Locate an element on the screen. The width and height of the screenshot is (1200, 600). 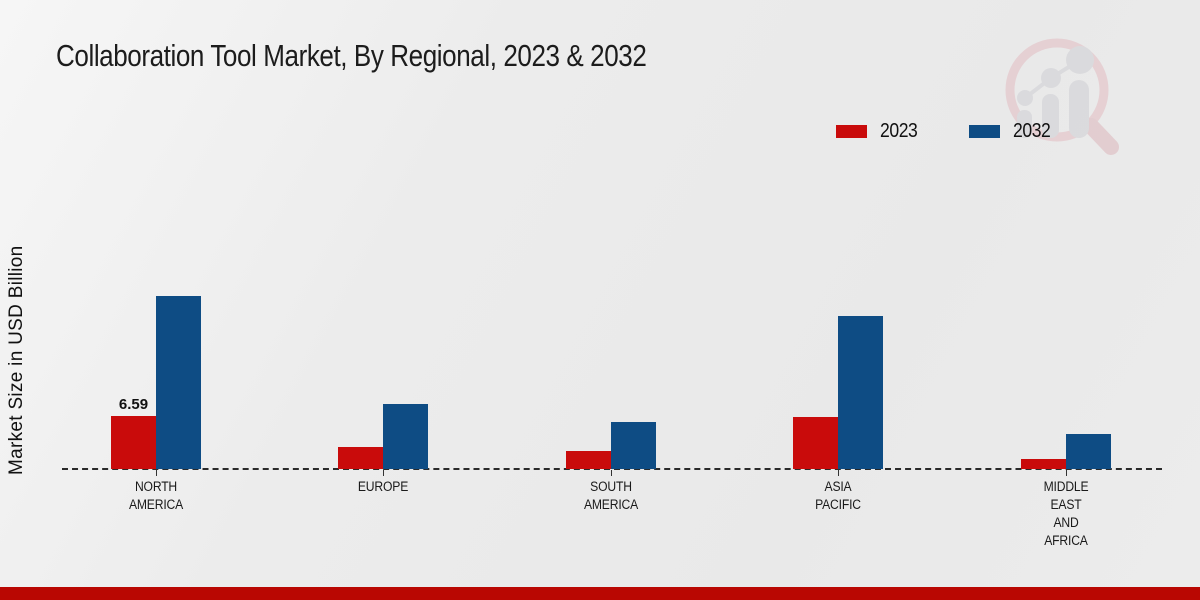
legend-item-2032: 2032 is located at coordinates (1012, 131).